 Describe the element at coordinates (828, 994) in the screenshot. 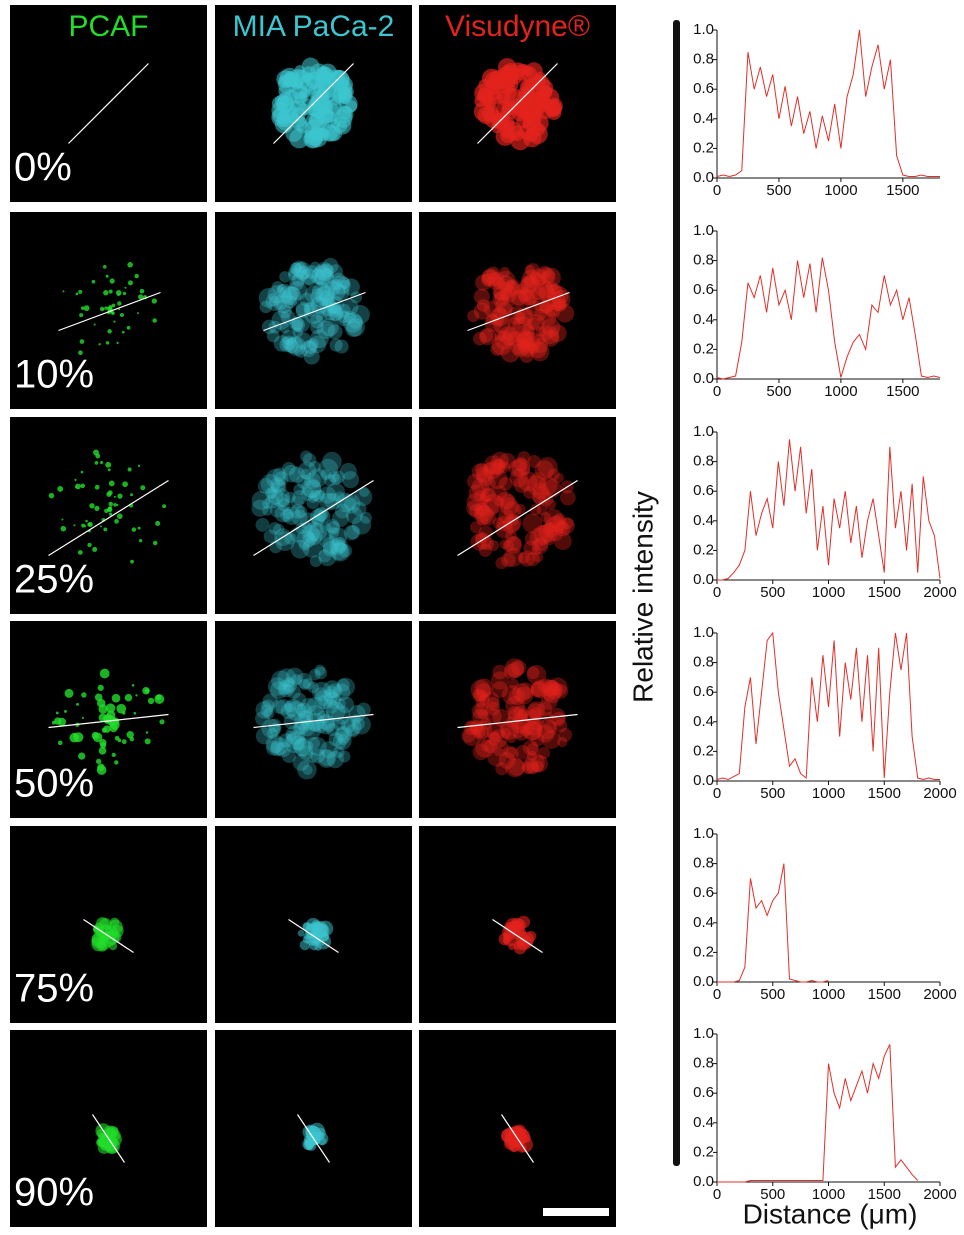

I see `x-tick-label: 1000` at that location.